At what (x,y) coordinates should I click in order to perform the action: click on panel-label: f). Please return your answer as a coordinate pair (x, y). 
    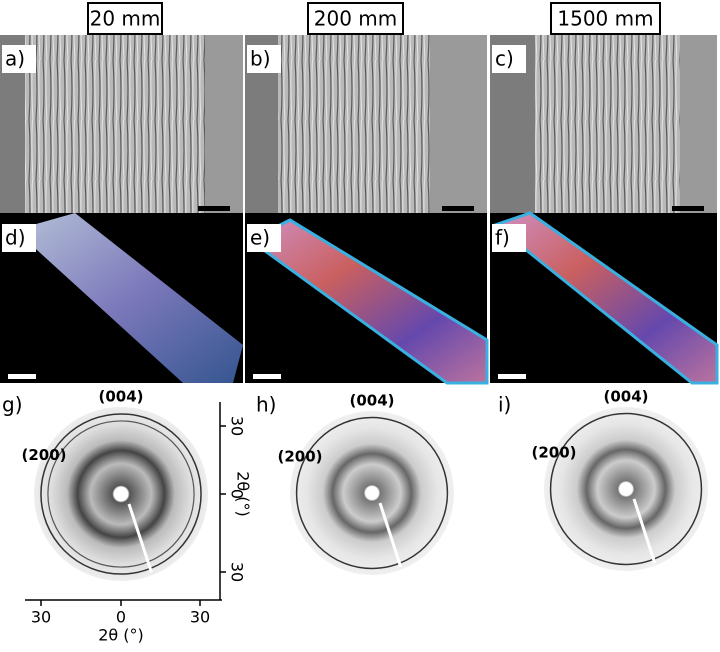
    Looking at the image, I should click on (502, 238).